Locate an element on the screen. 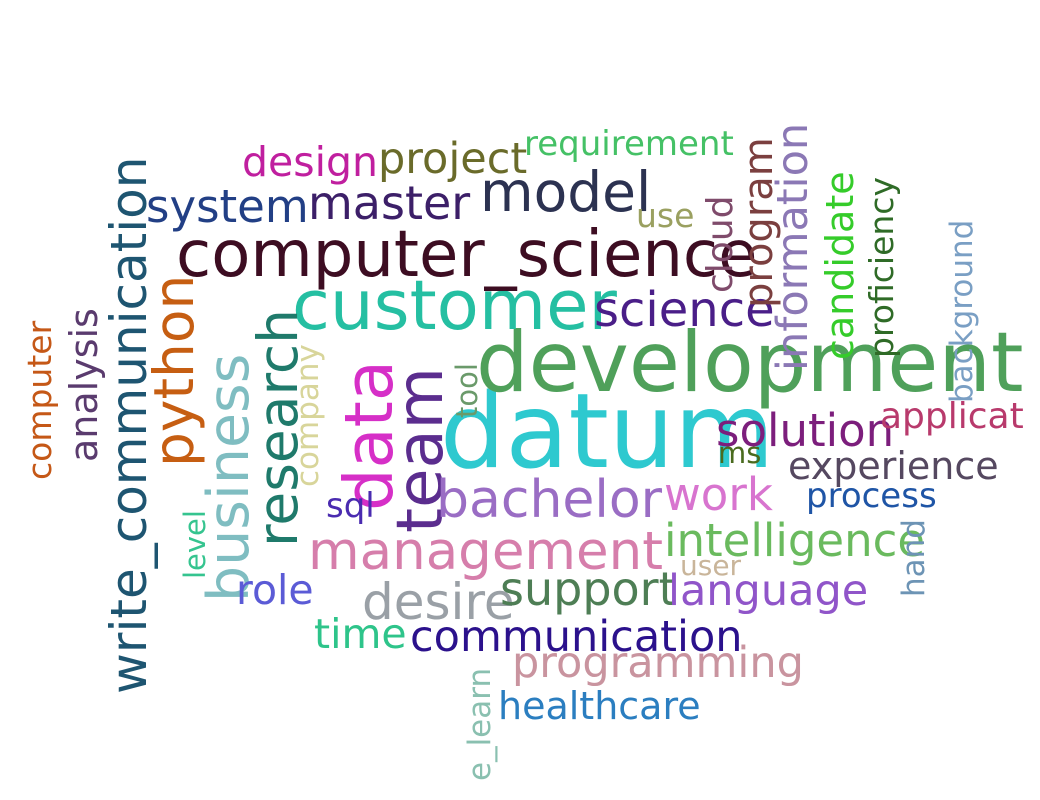 This screenshot has height=800, width=1040. word-model: model is located at coordinates (566, 191).